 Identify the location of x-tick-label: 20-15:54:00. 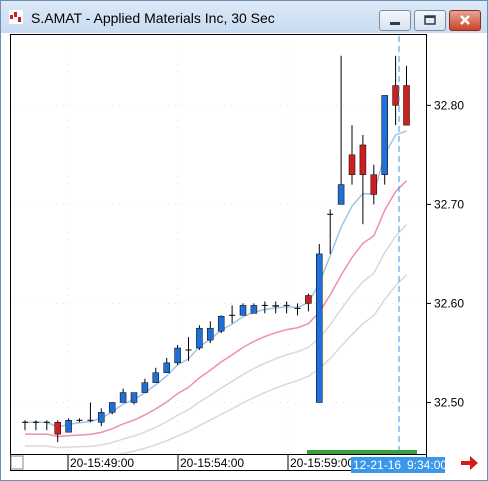
(212, 463).